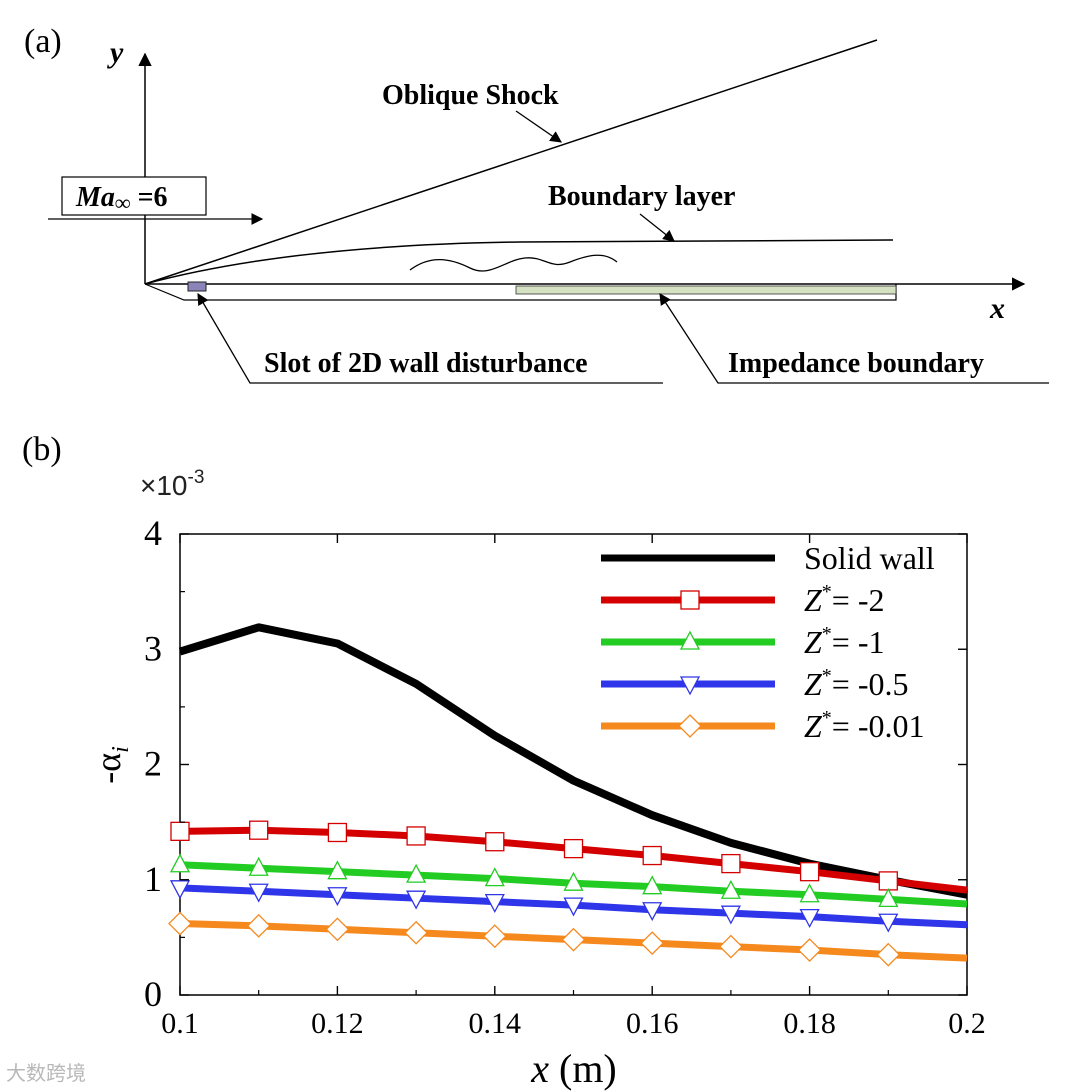 The image size is (1080, 1091). Describe the element at coordinates (172, 484) in the screenshot. I see `y-multiplier: ×10⁻³` at that location.